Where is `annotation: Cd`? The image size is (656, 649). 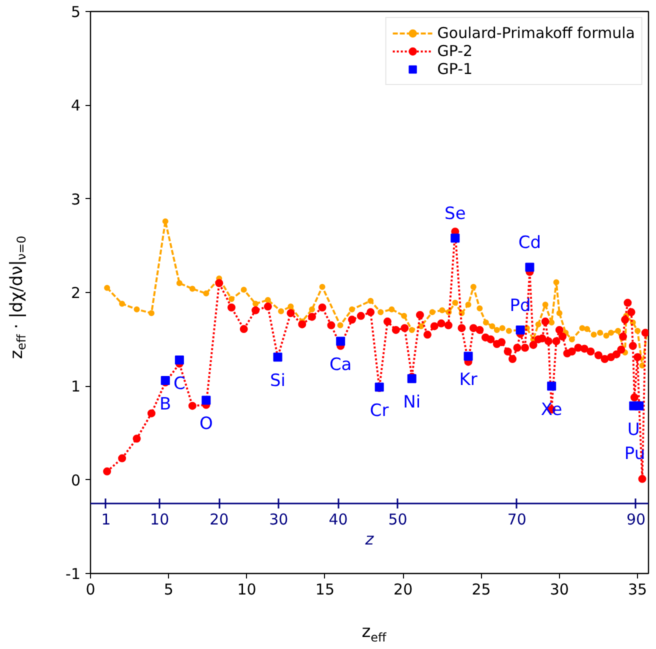
annotation: Cd is located at coordinates (530, 243).